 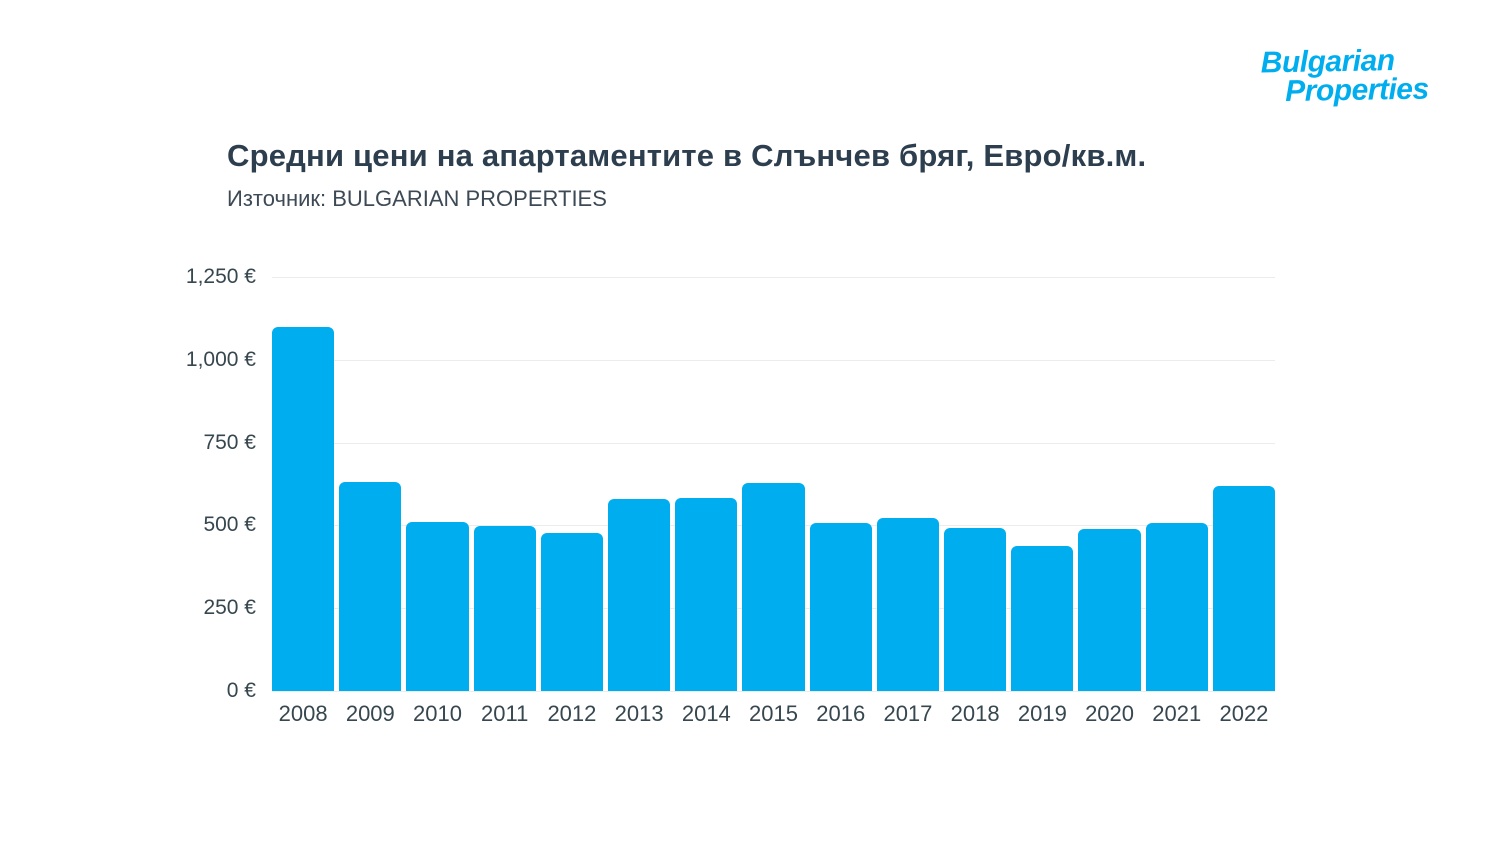 I want to click on bar-2009, so click(x=370, y=586).